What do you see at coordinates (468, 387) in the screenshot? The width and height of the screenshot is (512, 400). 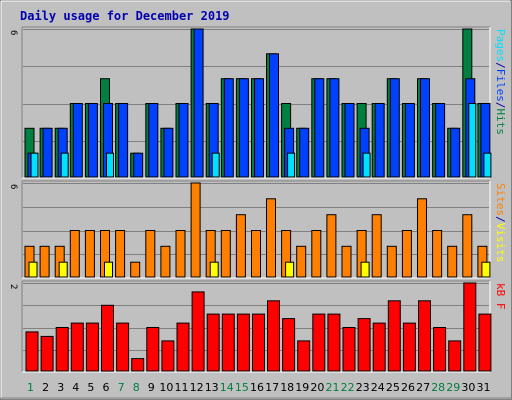 I see `x-tick-label-day-30: 30` at bounding box center [468, 387].